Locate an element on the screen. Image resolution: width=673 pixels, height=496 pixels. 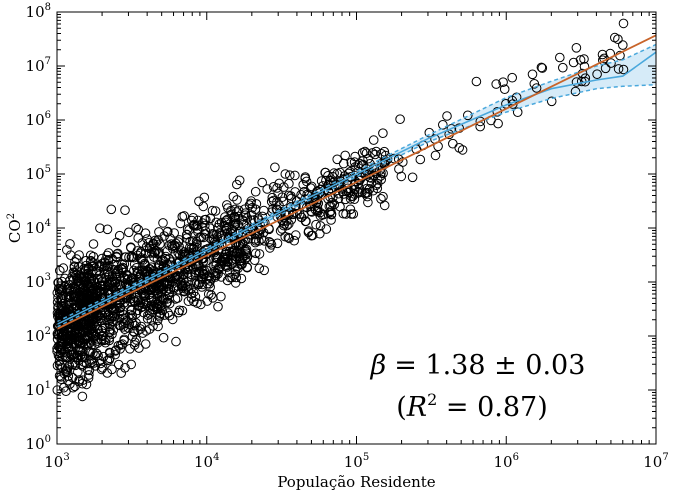
y-tick-label: 103 is located at coordinates (38, 281).